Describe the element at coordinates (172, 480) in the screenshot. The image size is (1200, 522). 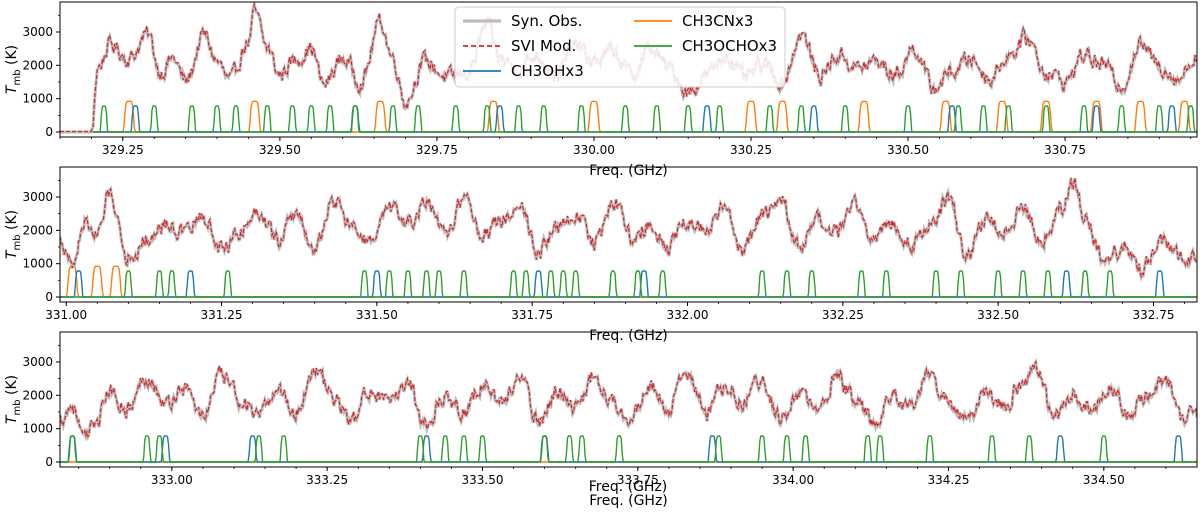
I see `x-tick-label: 333.00` at that location.